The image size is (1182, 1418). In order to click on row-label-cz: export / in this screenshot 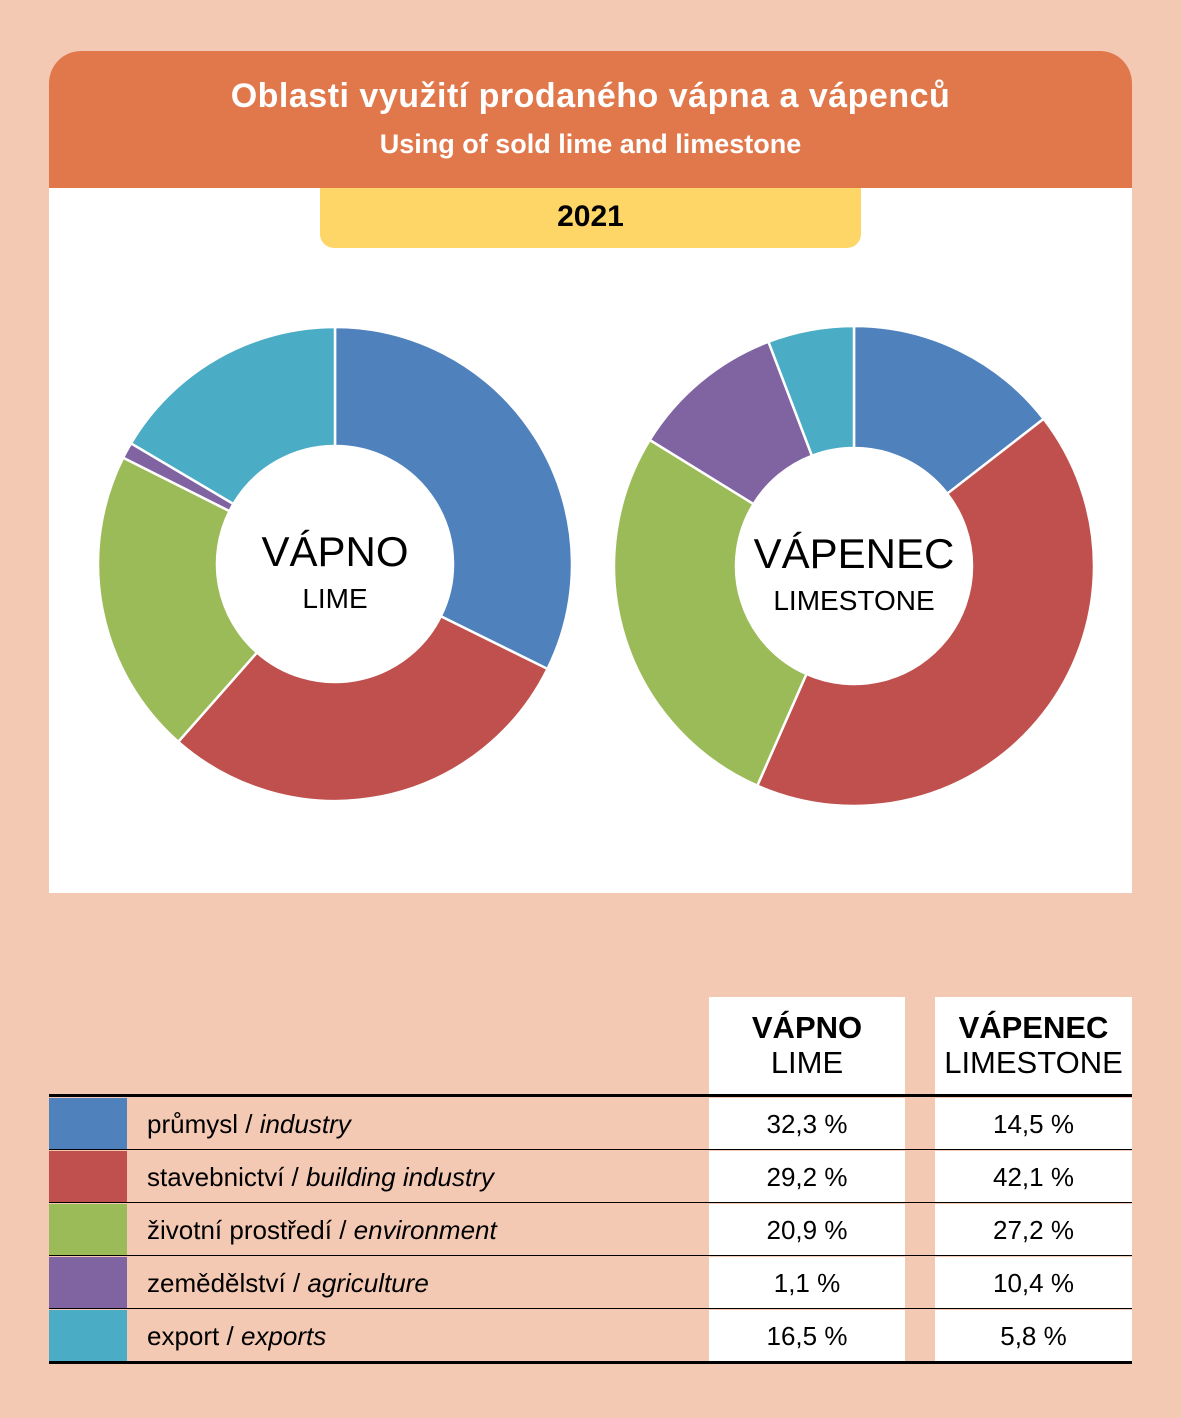, I will do `click(194, 1336)`.